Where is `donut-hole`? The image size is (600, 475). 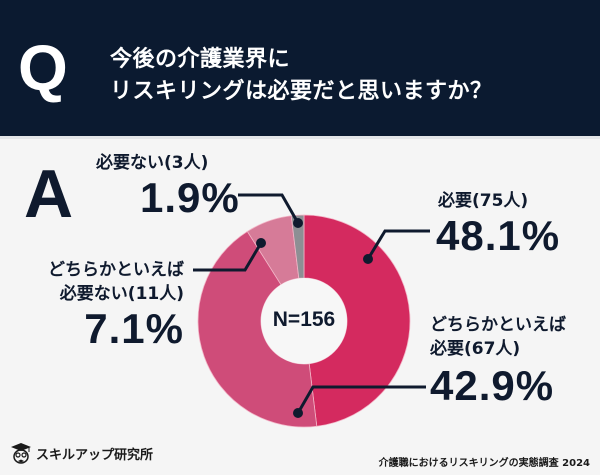 donut-hole is located at coordinates (304, 321).